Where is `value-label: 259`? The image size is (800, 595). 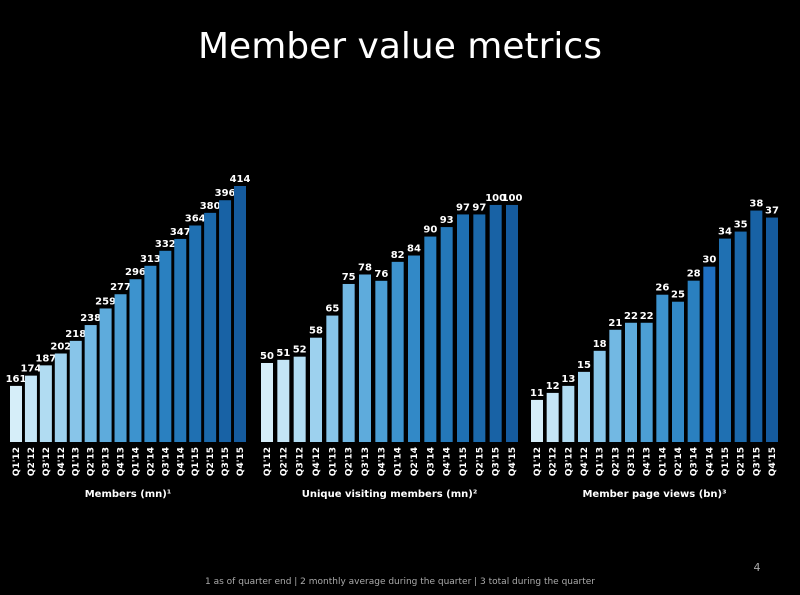 value-label: 259 is located at coordinates (105, 301).